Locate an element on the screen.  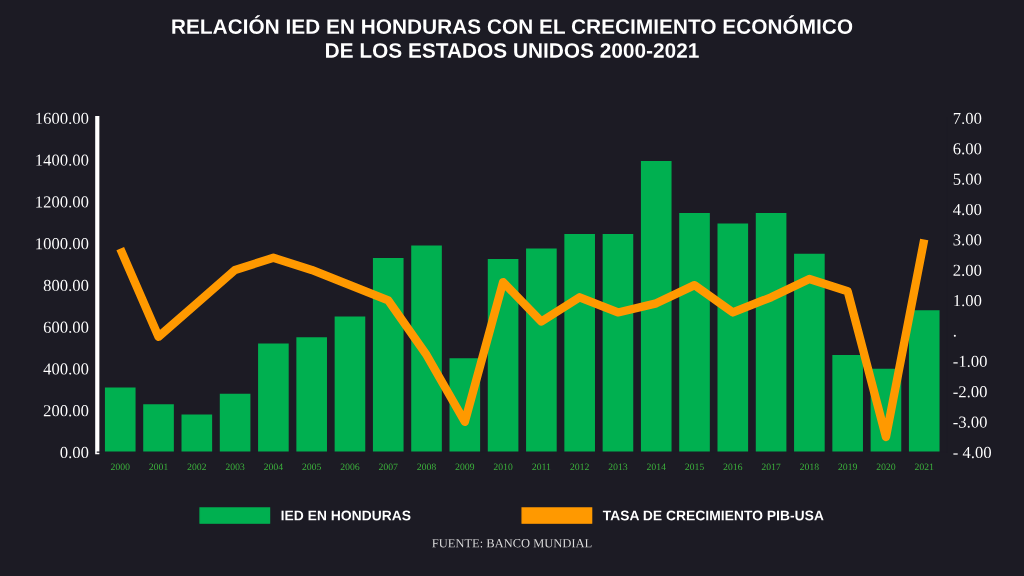
y-tick-label: 0.00 is located at coordinates (74, 452).